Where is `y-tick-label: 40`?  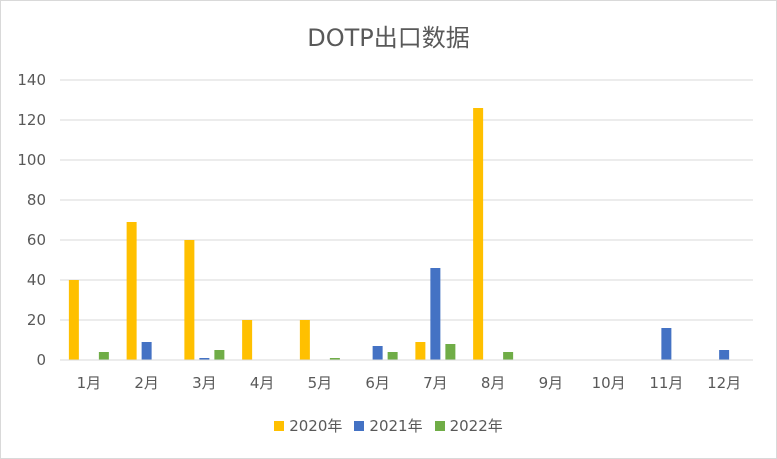 y-tick-label: 40 is located at coordinates (36, 280).